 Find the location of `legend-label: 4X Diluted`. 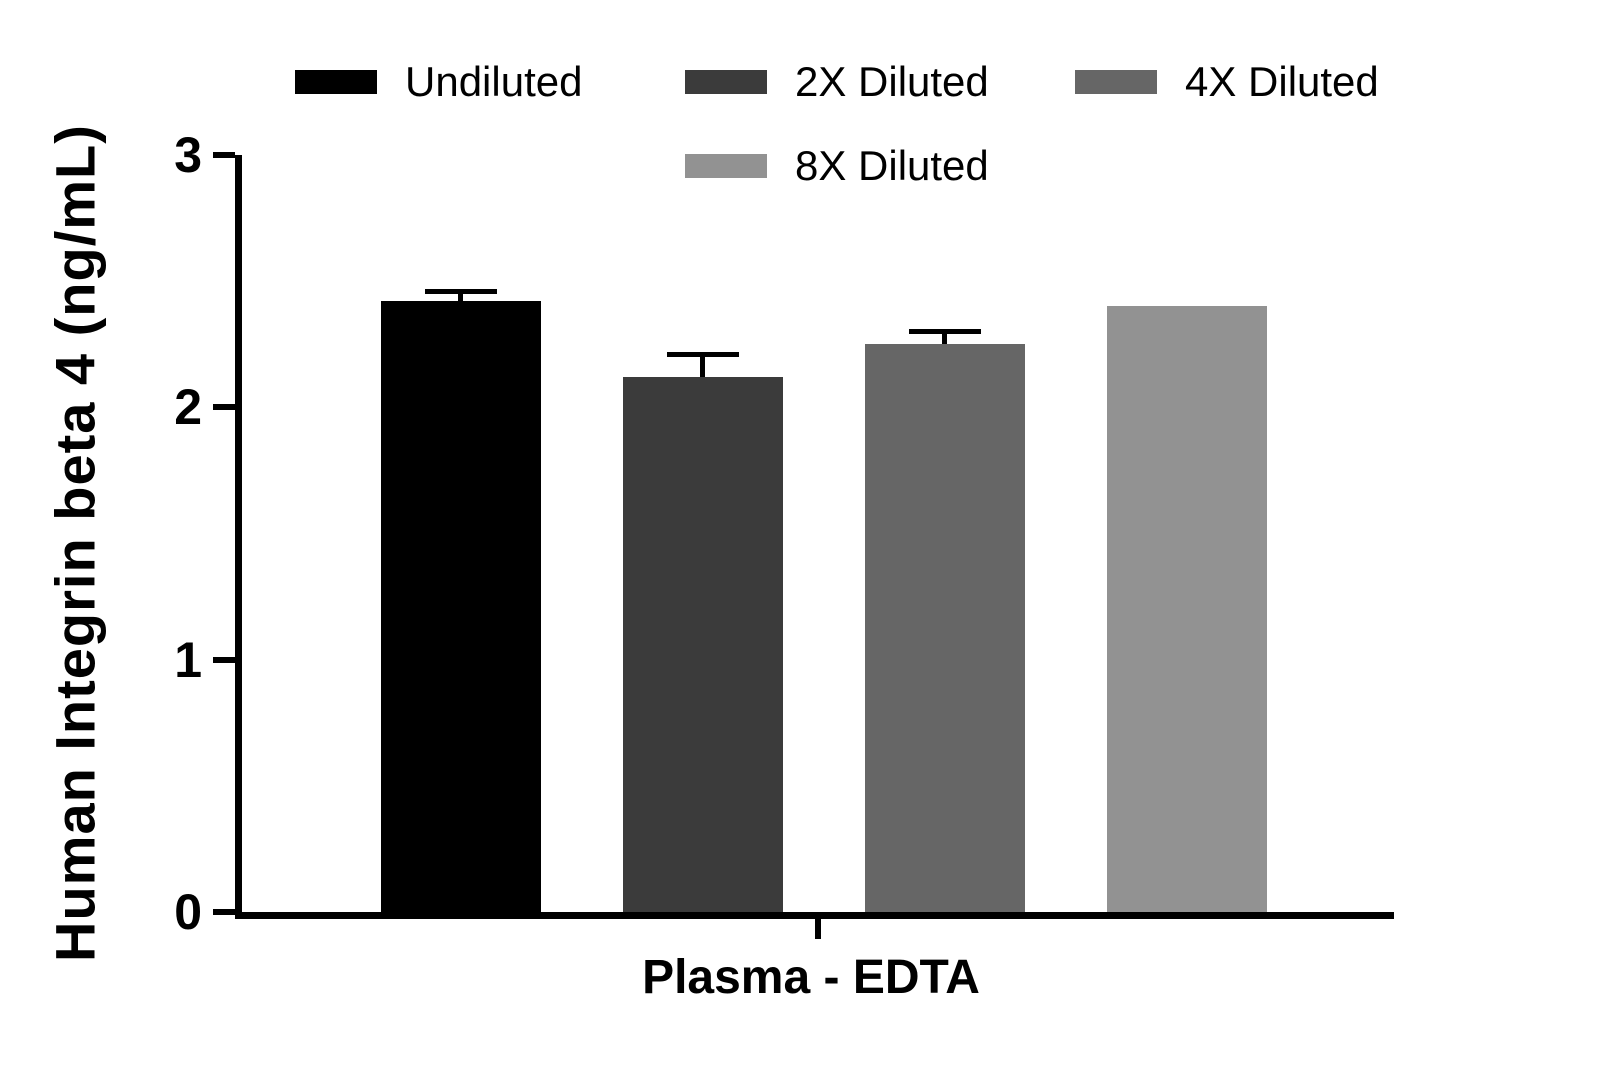

legend-label: 4X Diluted is located at coordinates (1282, 81).